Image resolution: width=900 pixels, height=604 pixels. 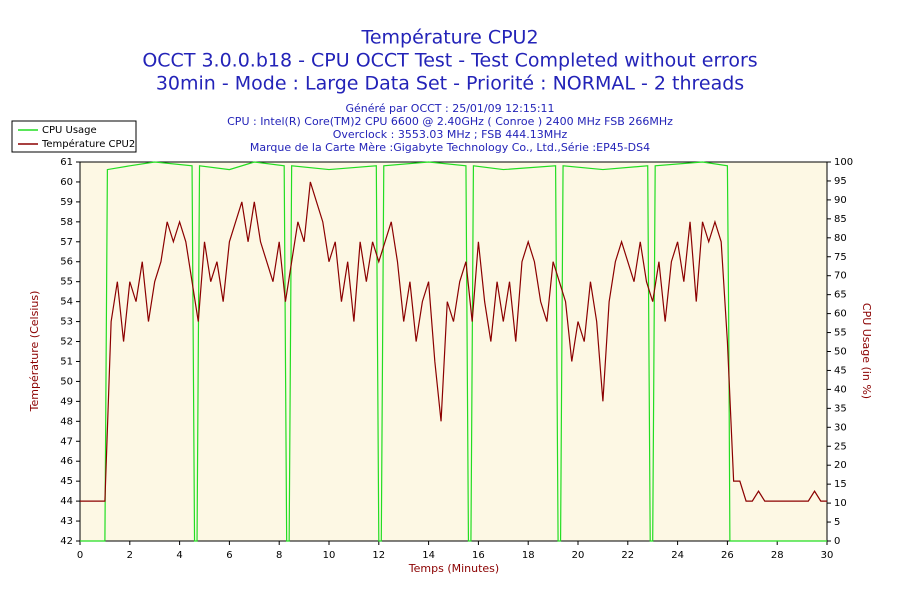 What do you see at coordinates (840, 181) in the screenshot?
I see `y2-tick-label: 95` at bounding box center [840, 181].